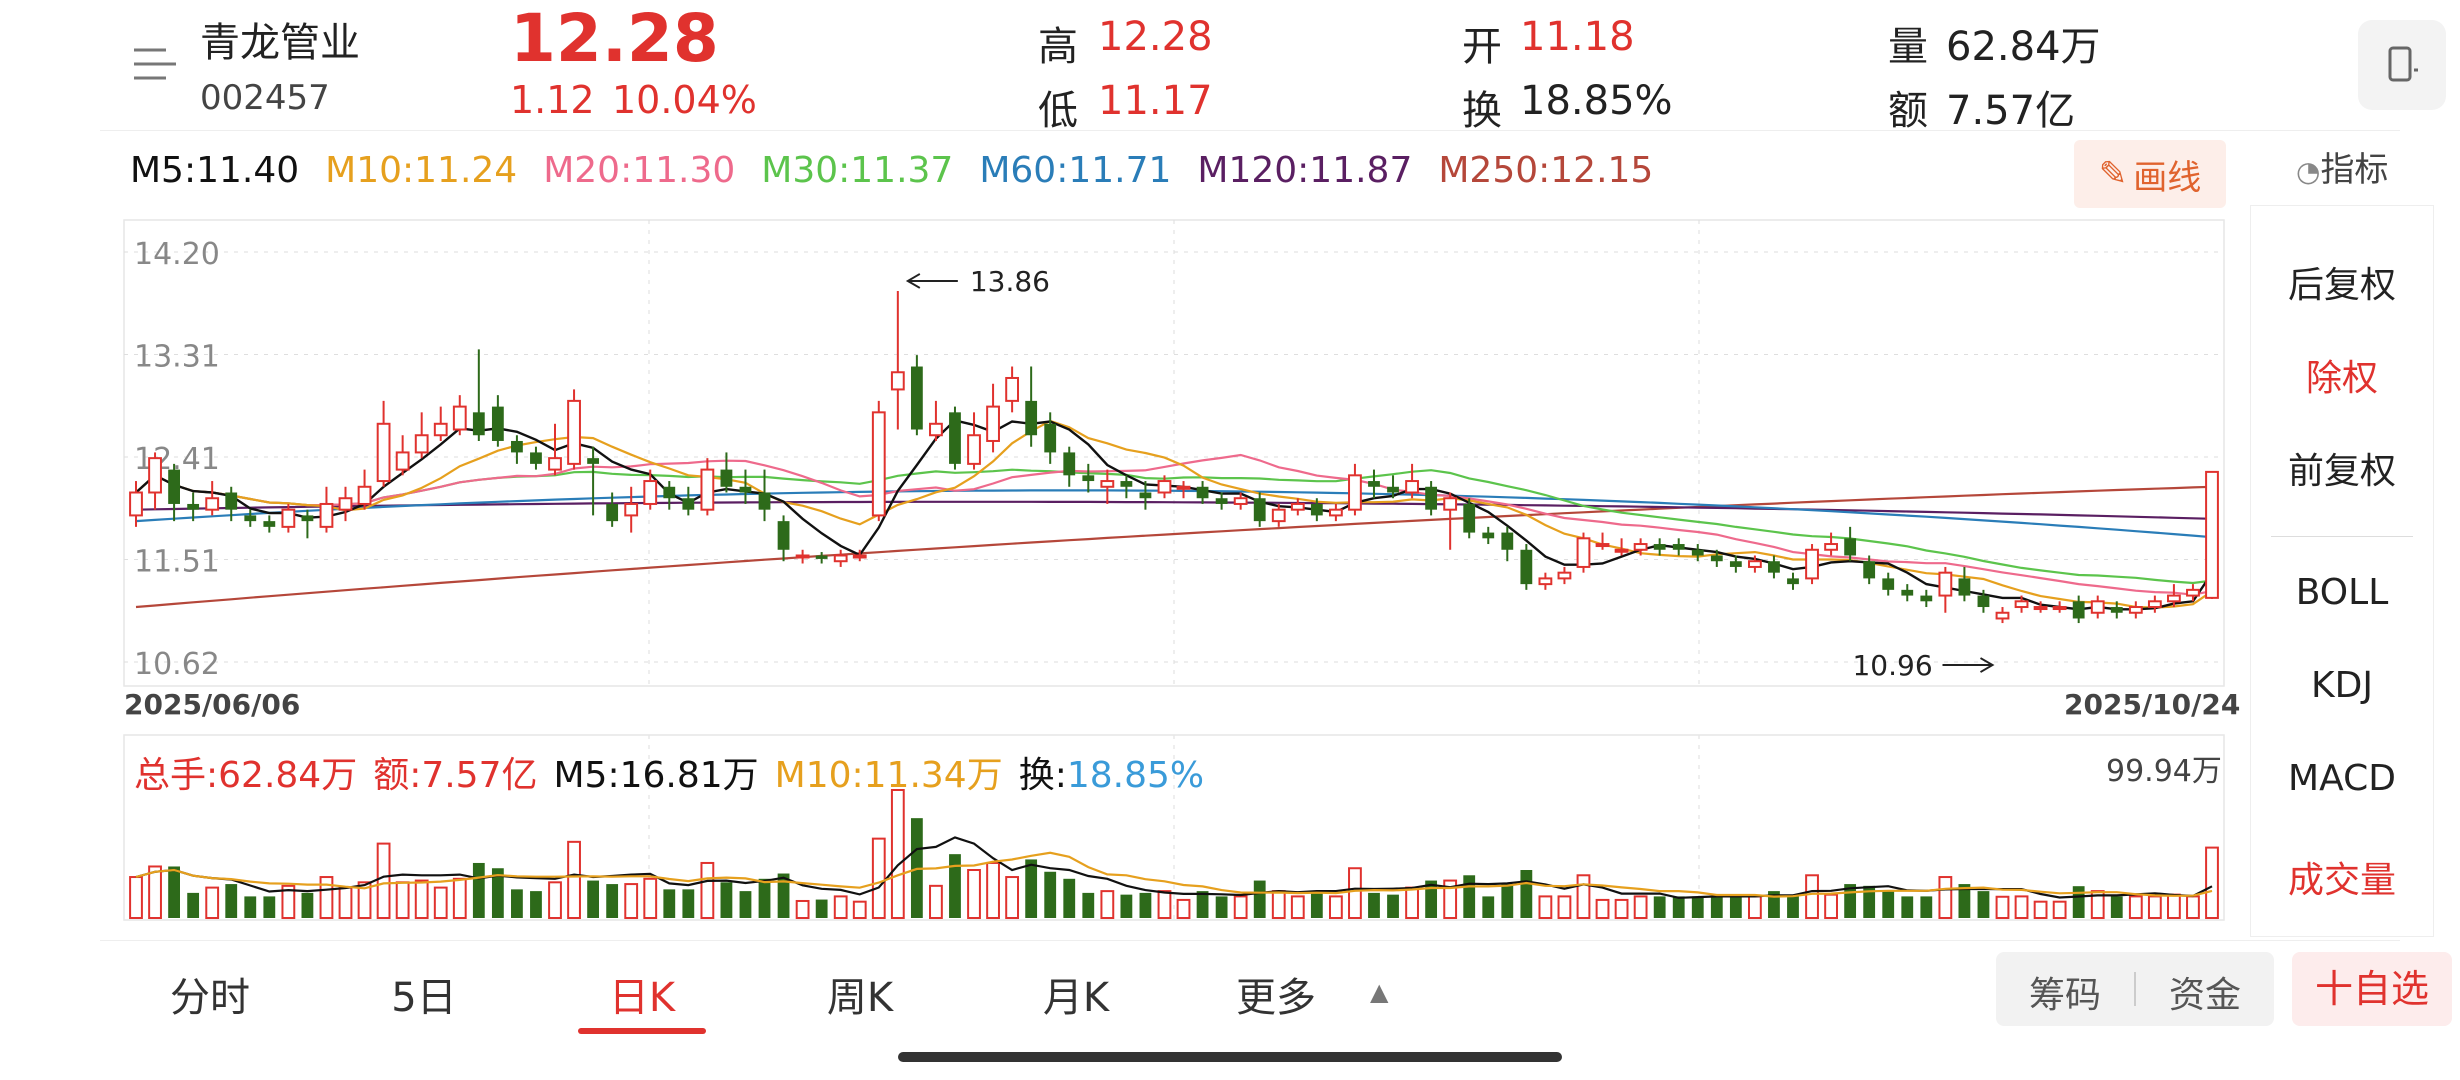  What do you see at coordinates (2204, 995) in the screenshot?
I see `funds-button: 资金` at bounding box center [2204, 995].